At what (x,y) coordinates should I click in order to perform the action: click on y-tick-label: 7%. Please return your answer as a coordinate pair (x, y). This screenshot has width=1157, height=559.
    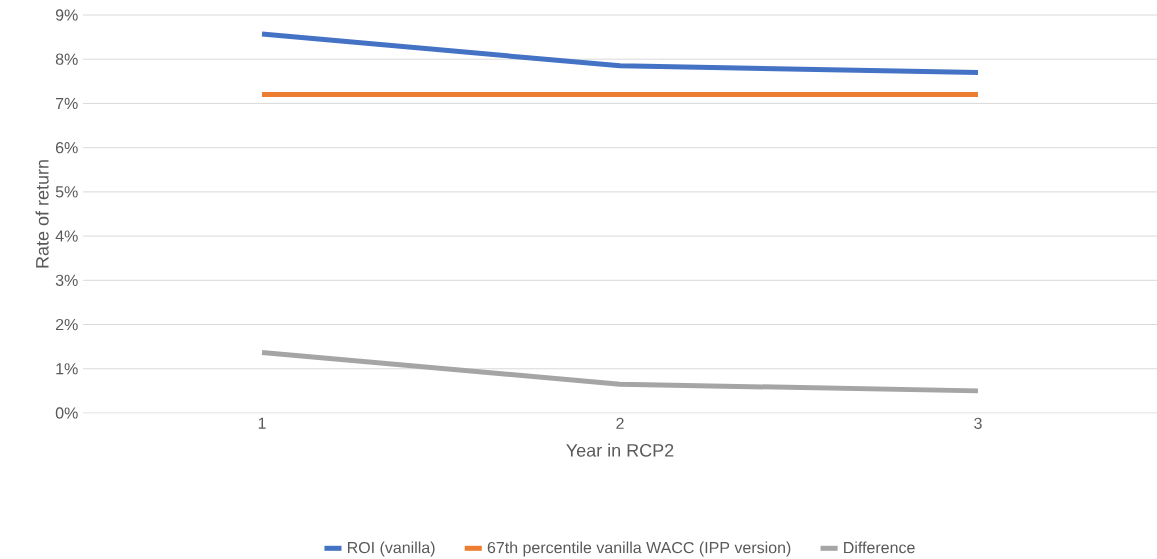
    Looking at the image, I should click on (66, 103).